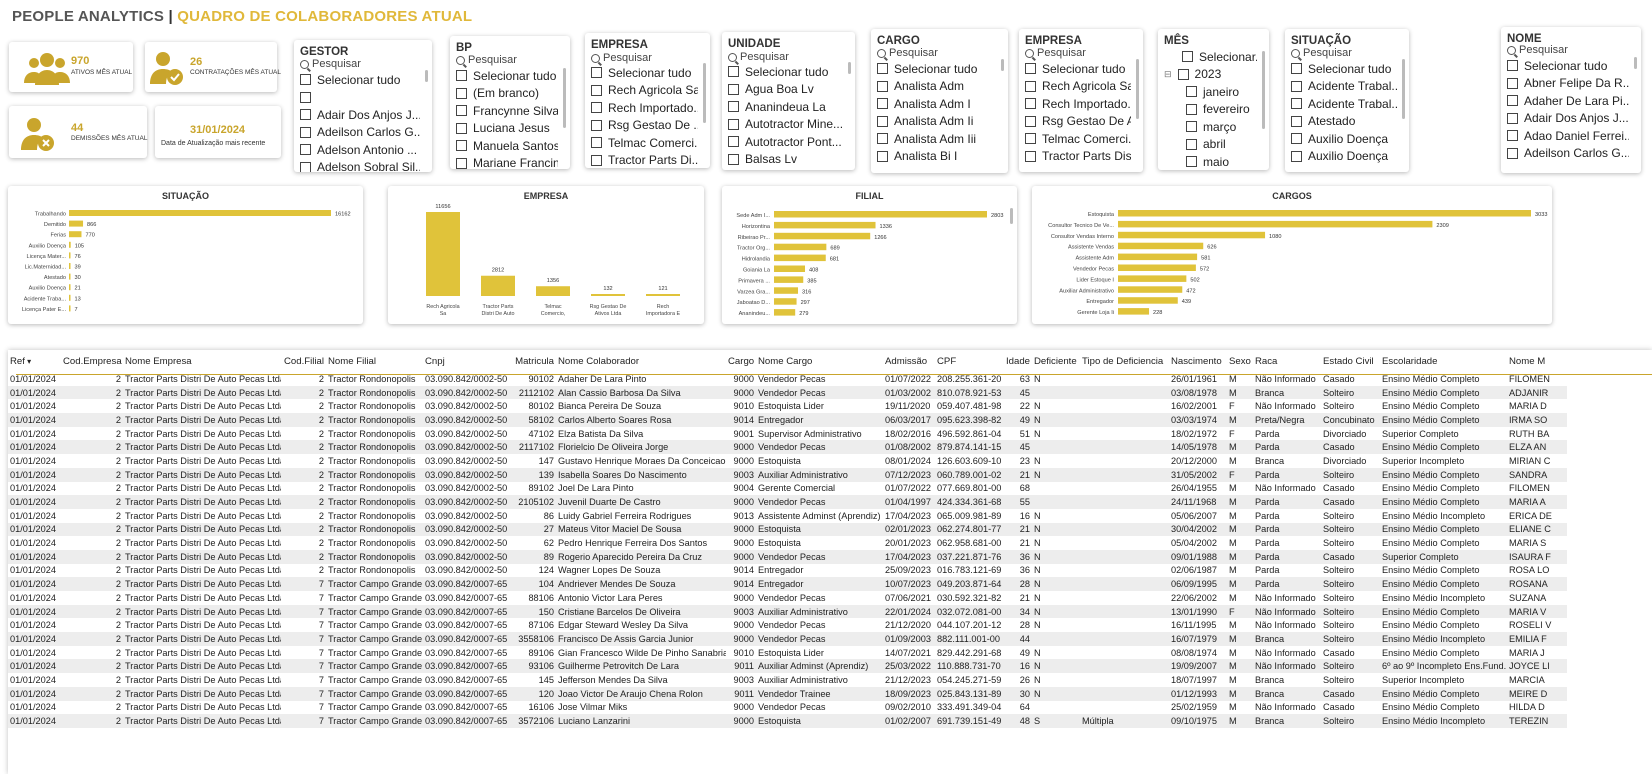  Describe the element at coordinates (599, 361) in the screenshot. I see `column-header: Nome Colaborador` at that location.